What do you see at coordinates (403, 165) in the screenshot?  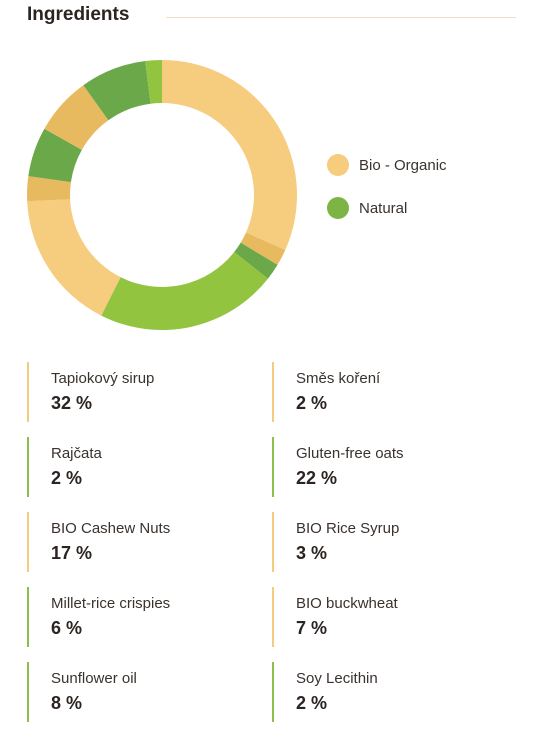 I see `legend-label: Bio - Organic` at bounding box center [403, 165].